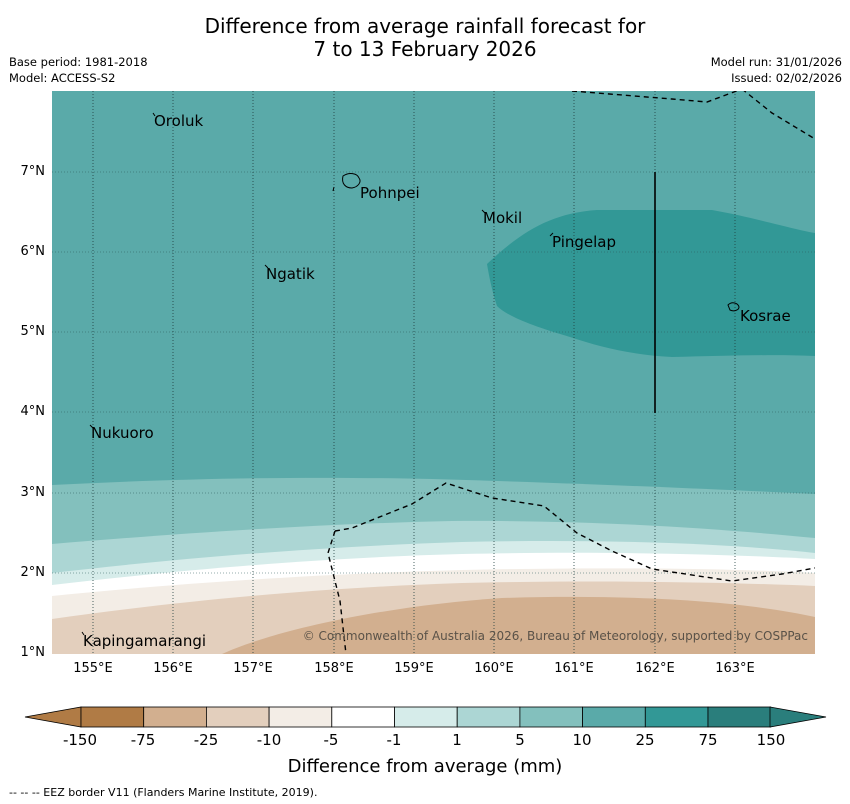  What do you see at coordinates (33, 492) in the screenshot?
I see `y-tick: 3°N` at bounding box center [33, 492].